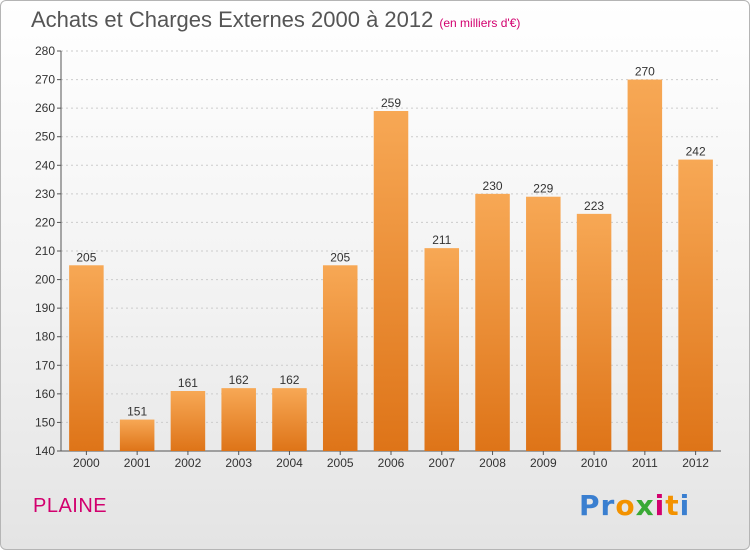 The image size is (750, 550). I want to click on x-tick-label: 2000, so click(86, 463).